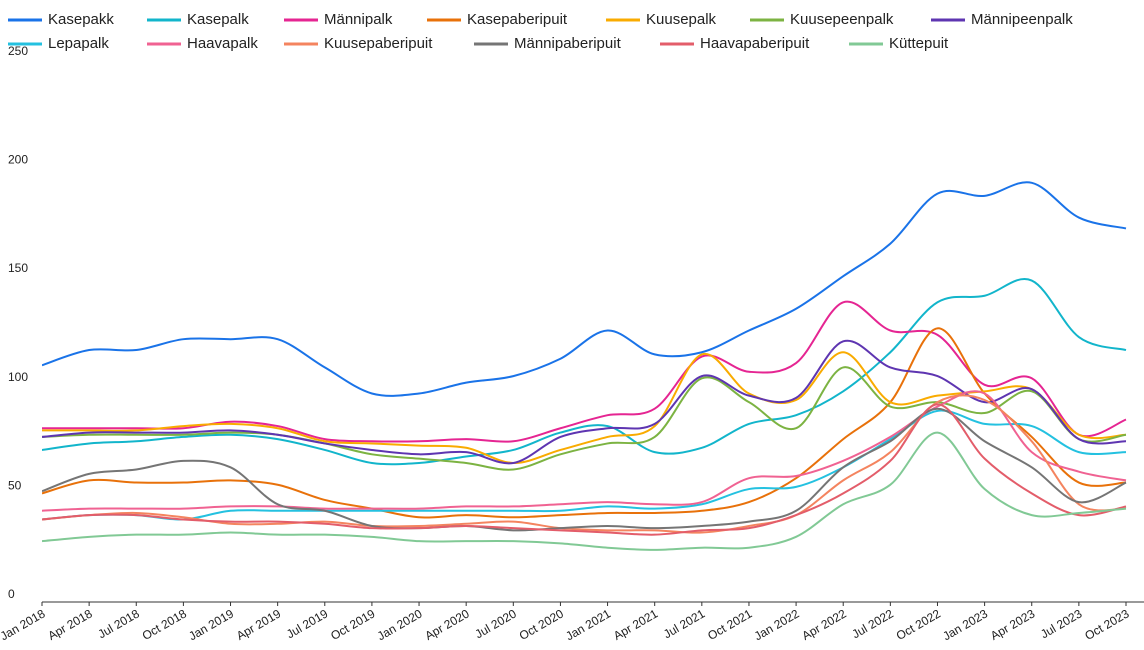 This screenshot has width=1144, height=650. I want to click on x-tick-label: Oct 2022, so click(918, 624).